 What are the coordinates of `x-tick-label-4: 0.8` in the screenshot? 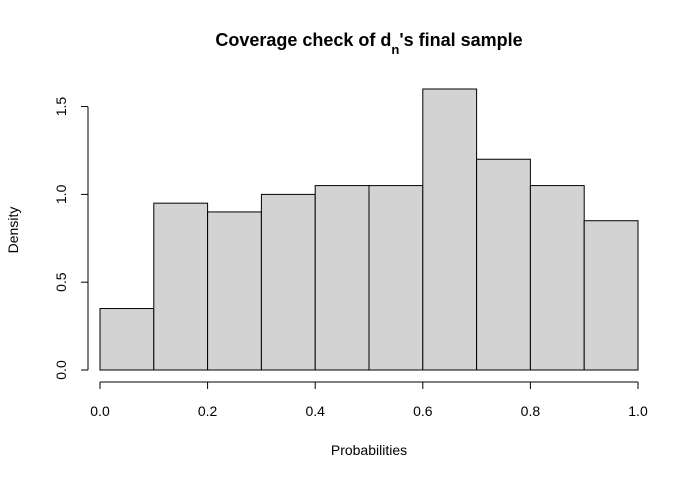 It's located at (531, 411).